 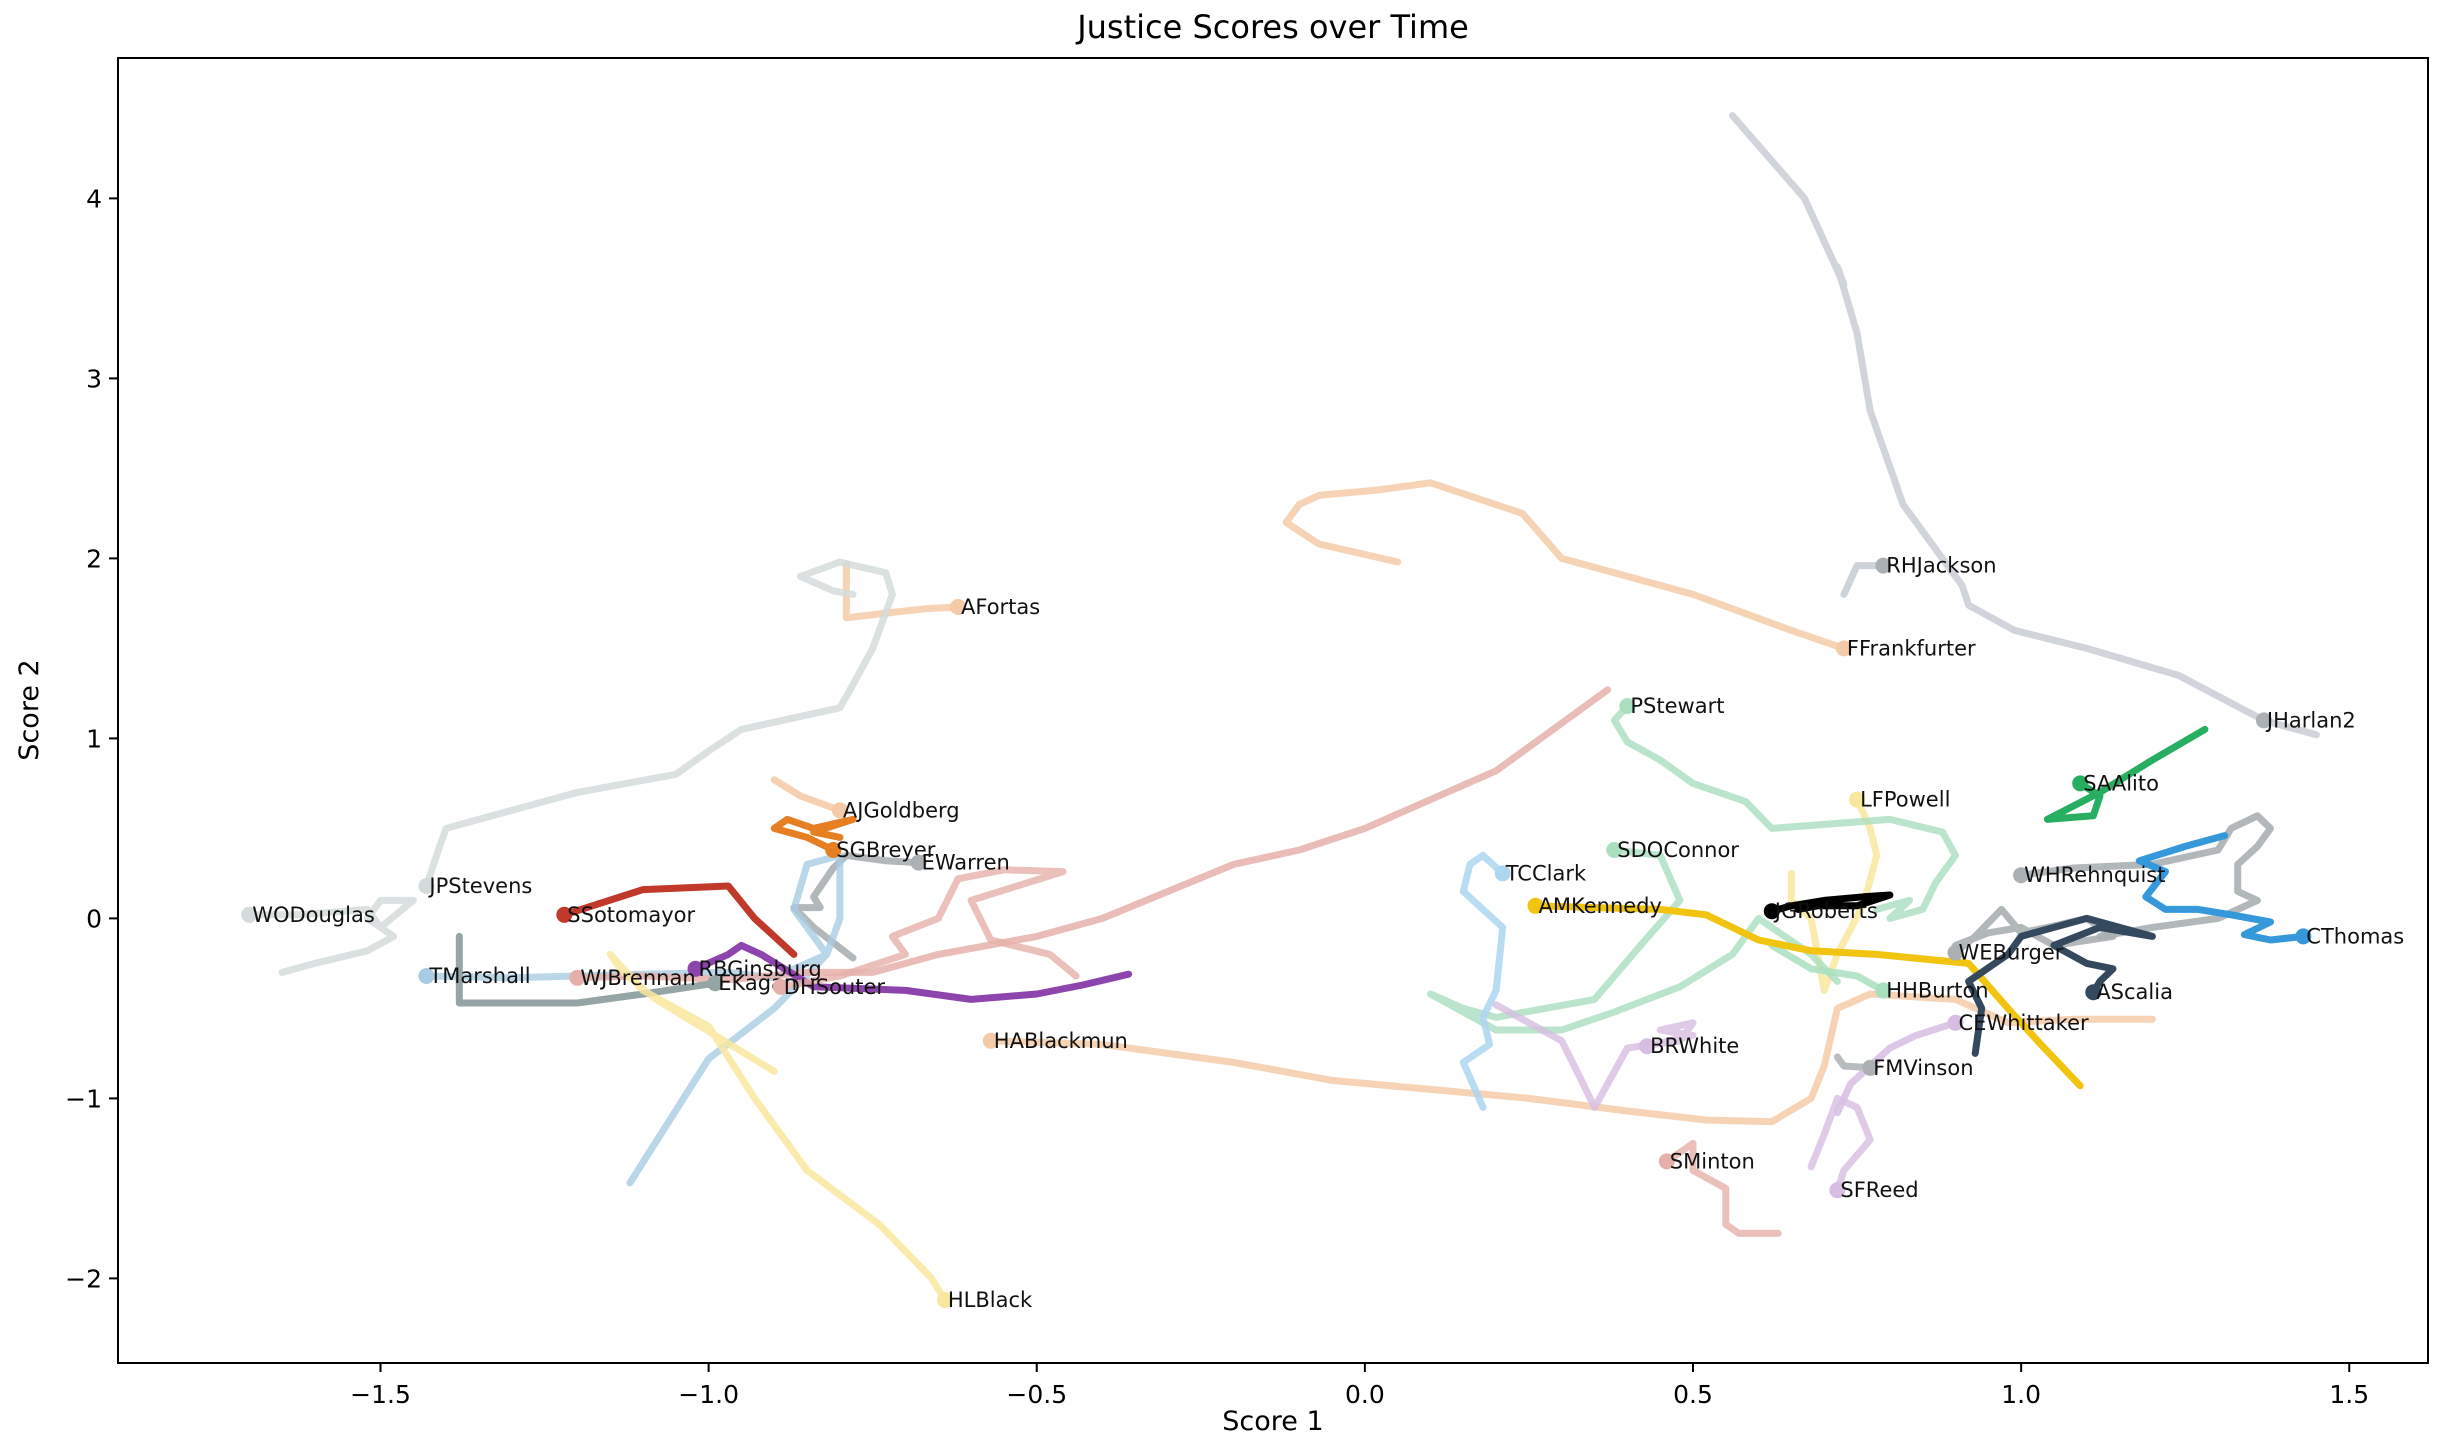 What do you see at coordinates (2221, 888) in the screenshot?
I see `series-line-cthomas` at bounding box center [2221, 888].